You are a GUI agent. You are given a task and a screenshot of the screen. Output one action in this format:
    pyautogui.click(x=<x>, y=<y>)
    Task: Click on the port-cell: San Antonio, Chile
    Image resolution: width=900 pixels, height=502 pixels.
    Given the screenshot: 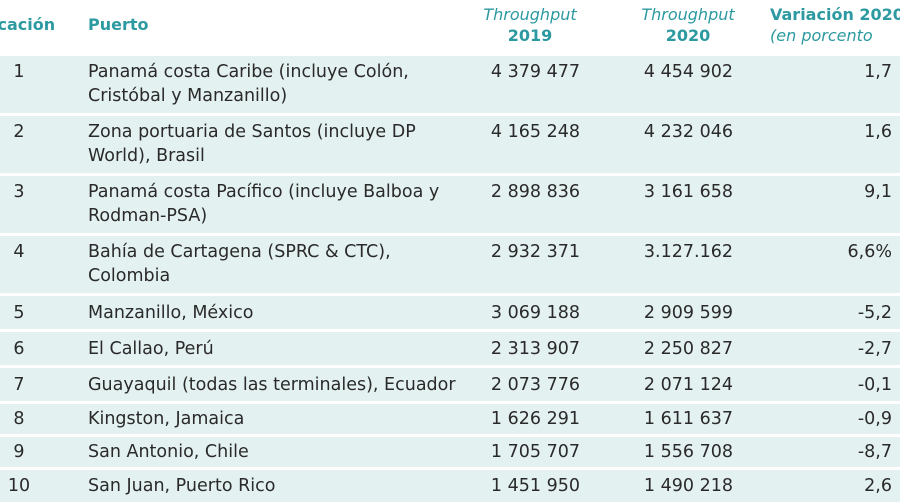 What is the action you would take?
    pyautogui.click(x=168, y=452)
    